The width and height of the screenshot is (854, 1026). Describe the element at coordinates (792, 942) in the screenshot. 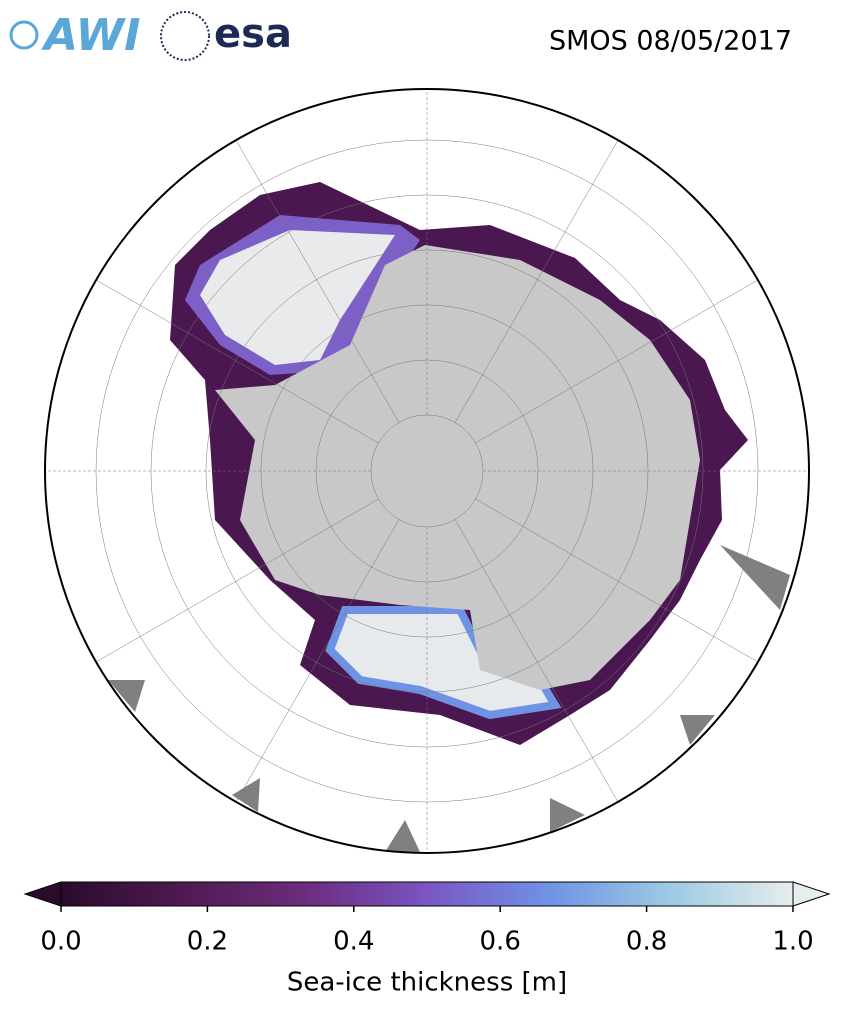

I see `colorbar-tick-label: 1.0` at that location.